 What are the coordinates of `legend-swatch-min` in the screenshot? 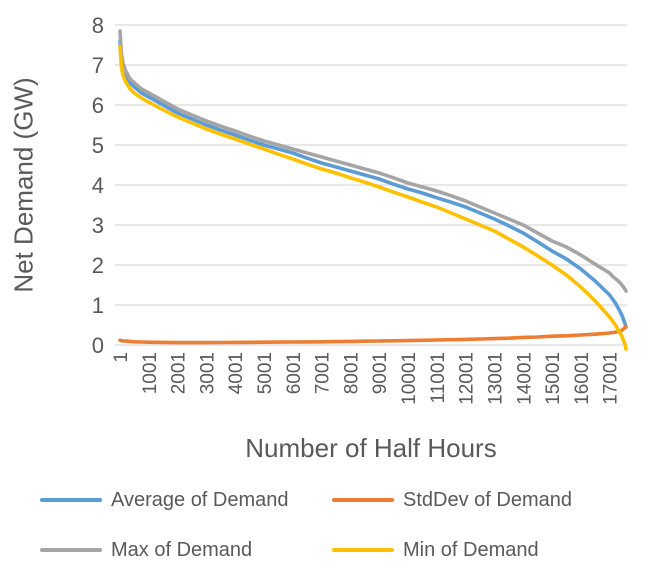 It's located at (363, 550).